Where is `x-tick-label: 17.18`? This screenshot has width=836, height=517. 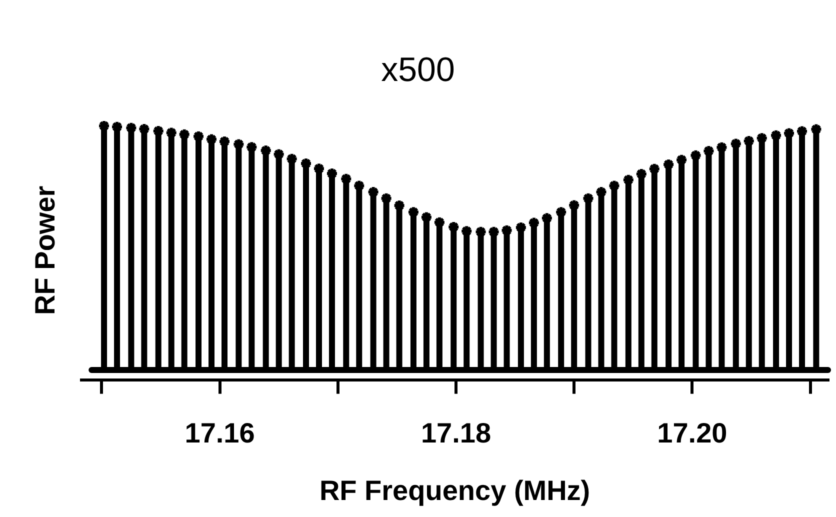
x-tick-label: 17.18 is located at coordinates (456, 432).